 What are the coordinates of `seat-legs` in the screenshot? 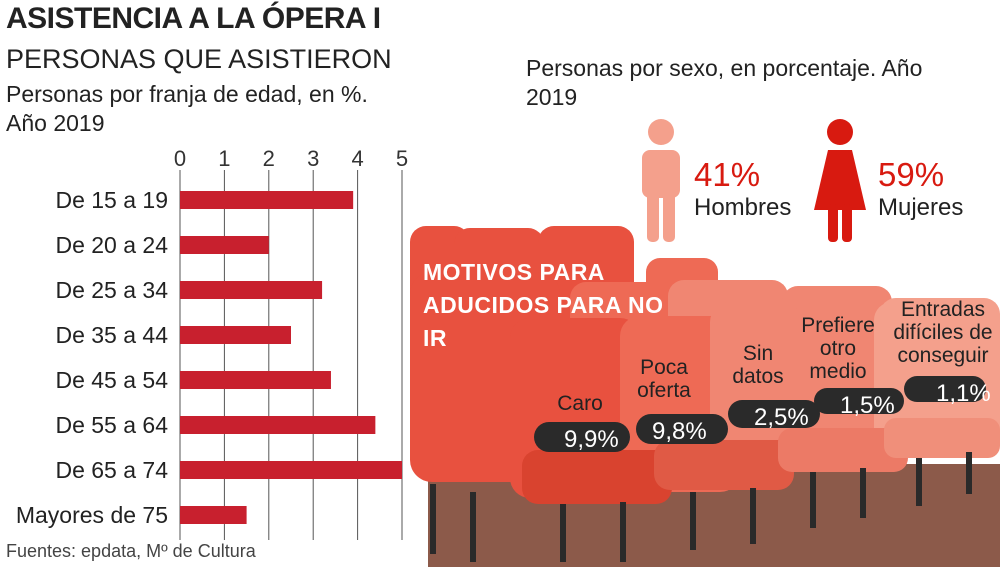 It's located at (701, 507).